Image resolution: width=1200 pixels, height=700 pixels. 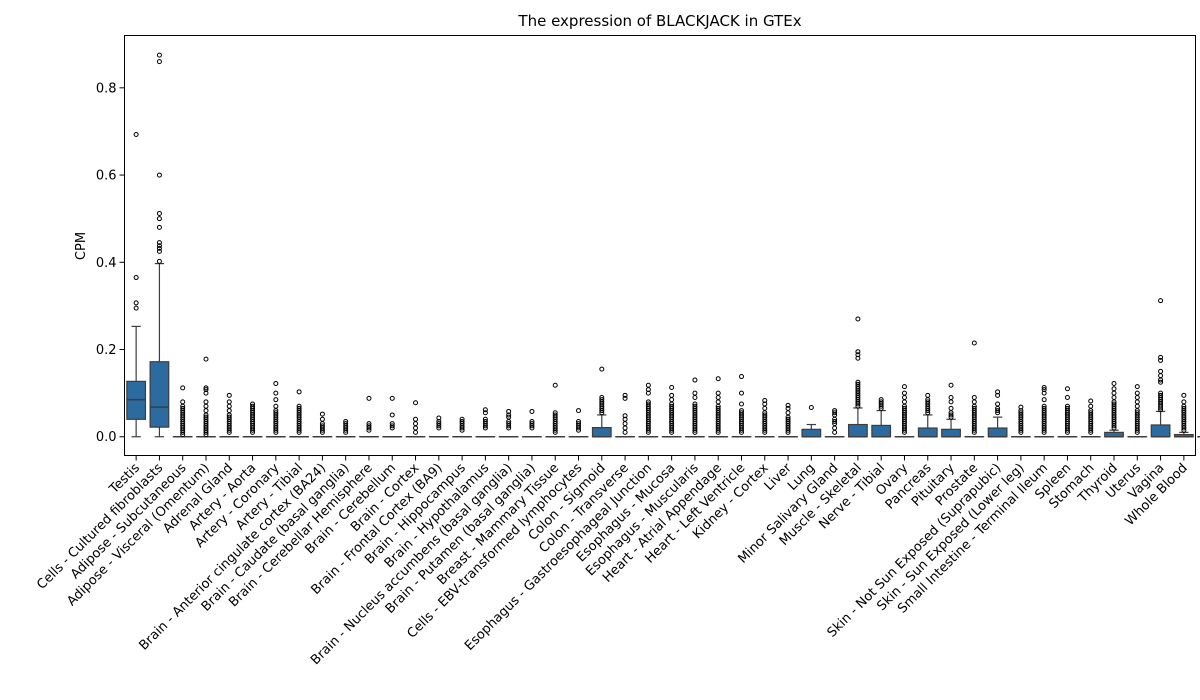 I want to click on y-tick-label: 0.6, so click(x=106, y=176).